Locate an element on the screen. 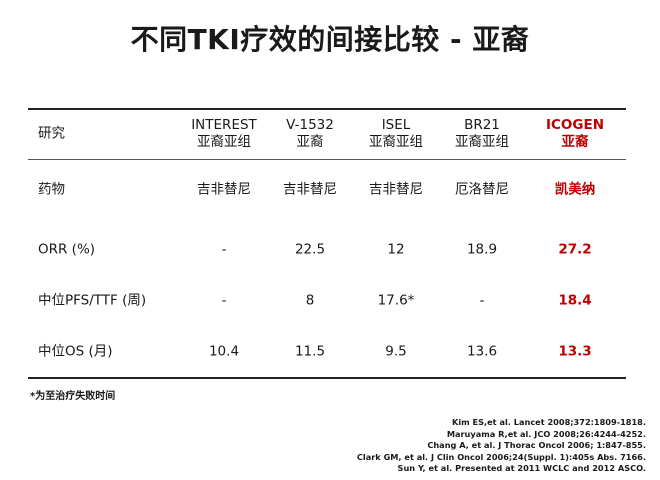  study-header-br21: BR21 亚裔亚组 is located at coordinates (482, 134).